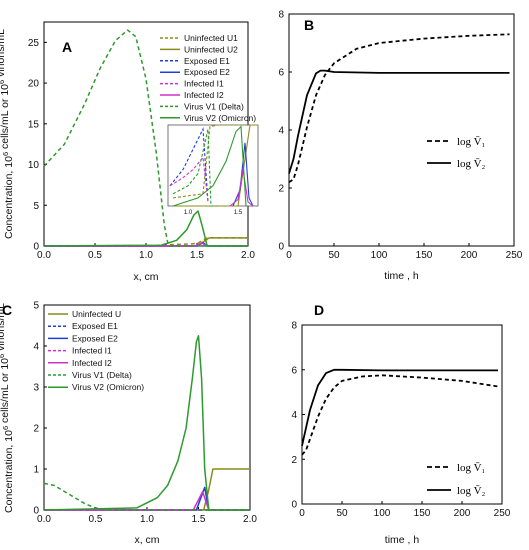 This screenshot has width=529, height=550. I want to click on panel-b-plot, so click(399, 108).